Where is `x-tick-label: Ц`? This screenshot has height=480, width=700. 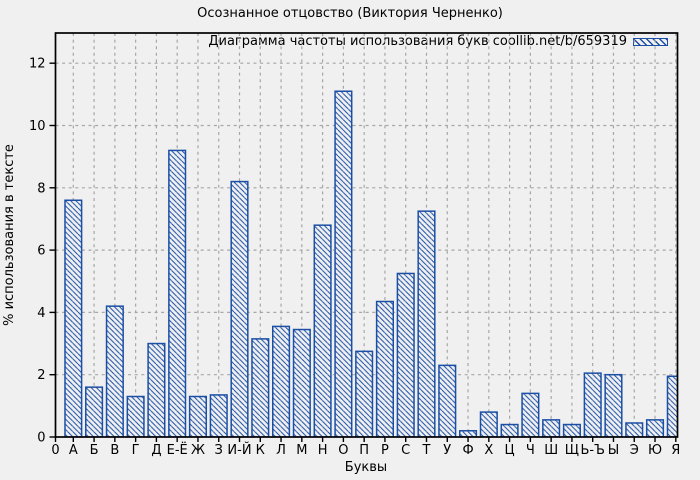
x-tick-label: Ц is located at coordinates (510, 450).